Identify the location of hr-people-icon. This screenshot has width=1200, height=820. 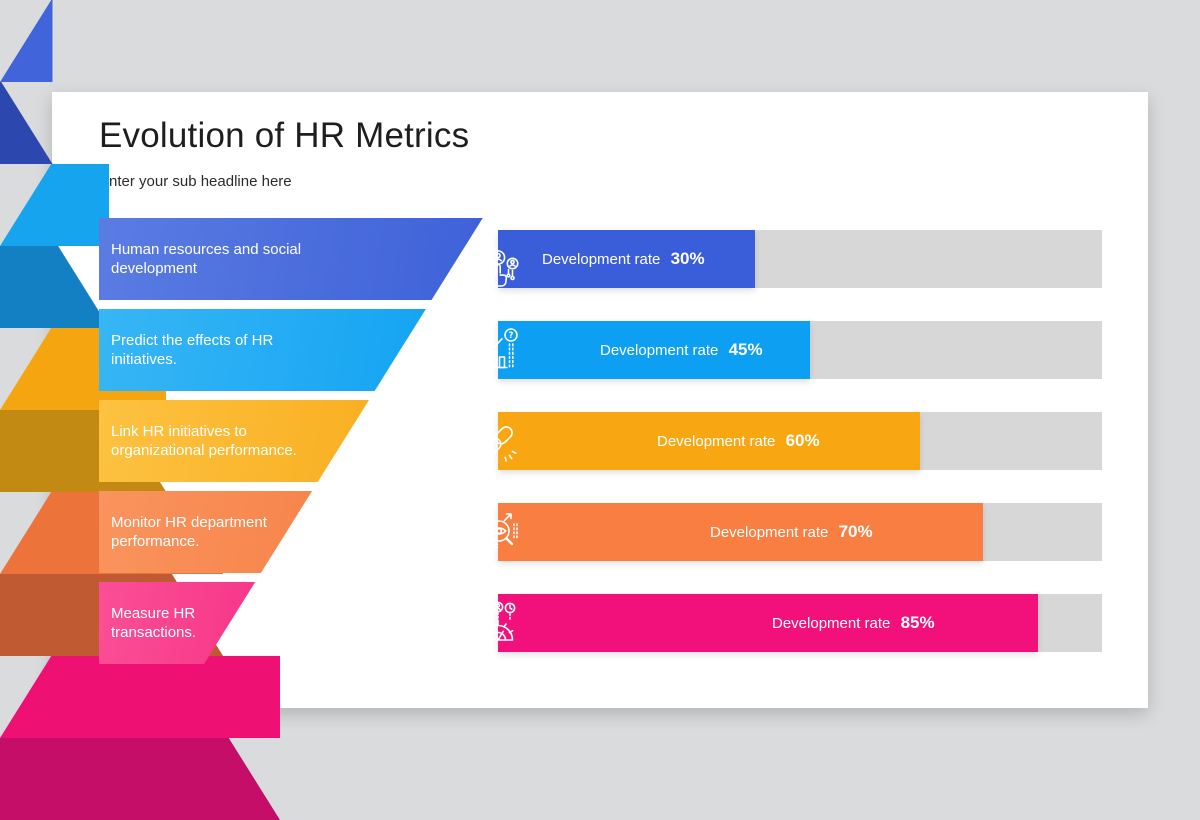
(498, 271).